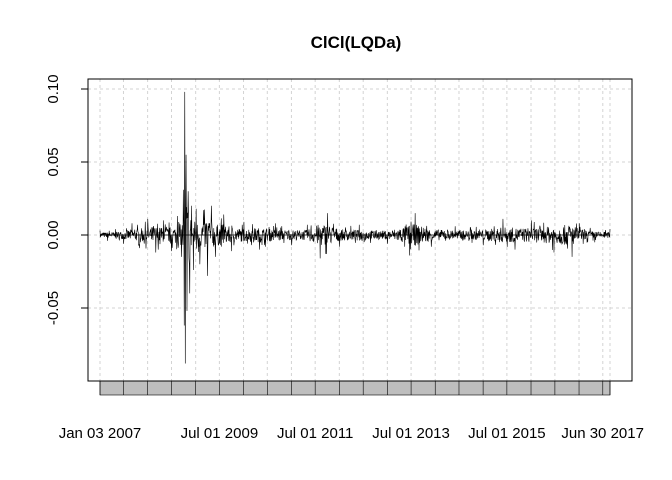  I want to click on x-tick-label: Jul 01 2013, so click(411, 433).